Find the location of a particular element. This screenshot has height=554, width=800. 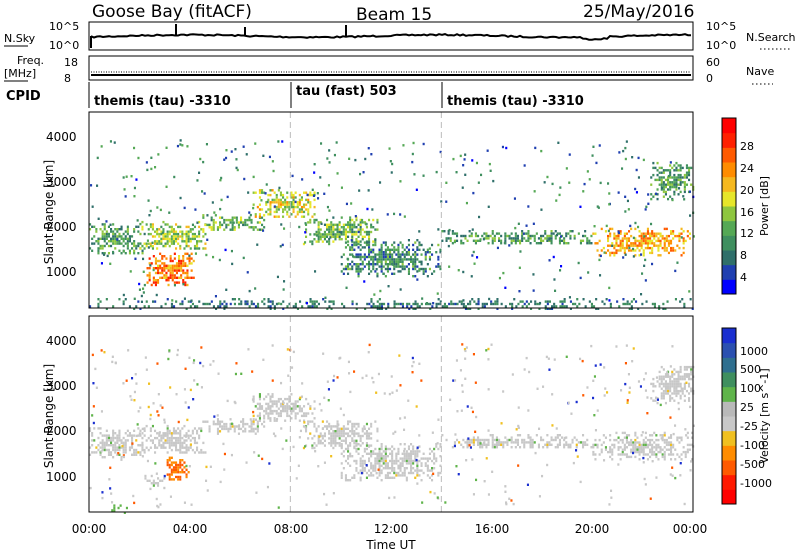

power-ytick-3000: 3000 is located at coordinates (61, 182).